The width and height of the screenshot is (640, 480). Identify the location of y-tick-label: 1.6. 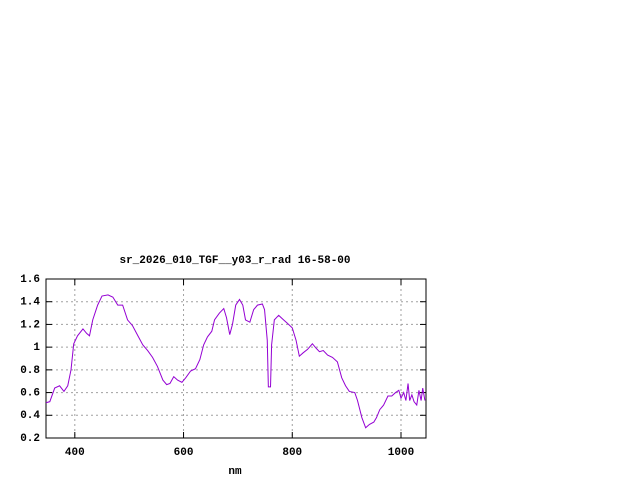
(30, 280).